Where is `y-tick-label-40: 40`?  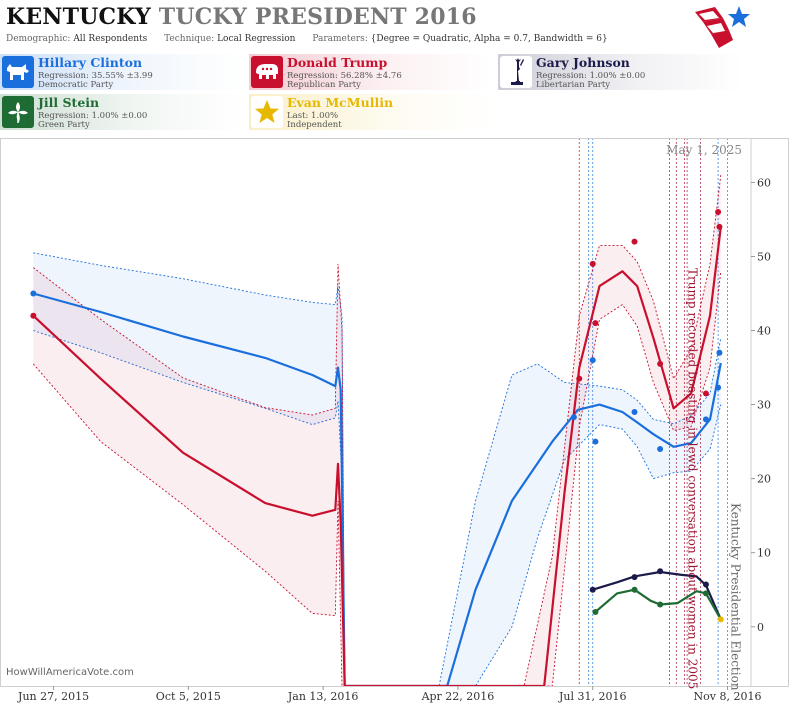 y-tick-label-40: 40 is located at coordinates (764, 331).